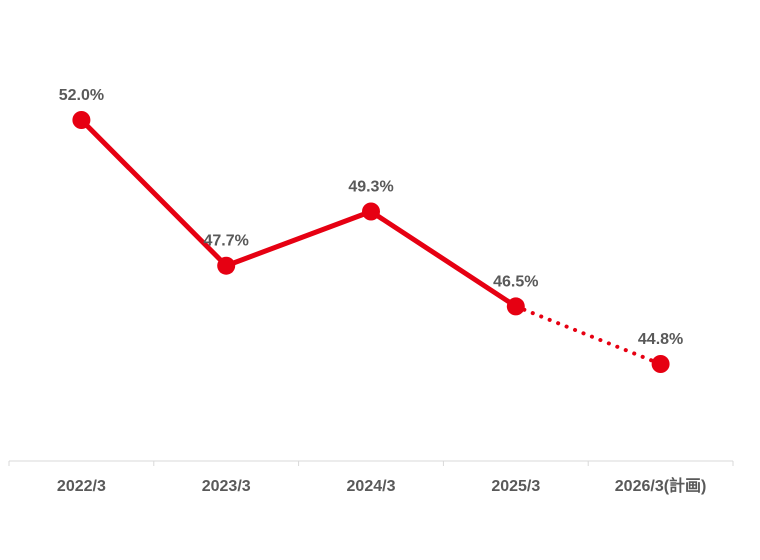 This screenshot has height=560, width=760. I want to click on data-label: 52.0%, so click(81, 95).